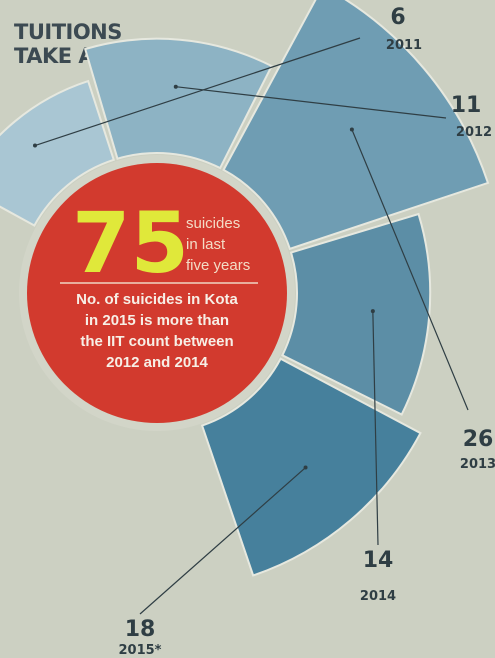 This screenshot has width=495, height=658. What do you see at coordinates (474, 132) in the screenshot?
I see `category-label: 2012` at bounding box center [474, 132].